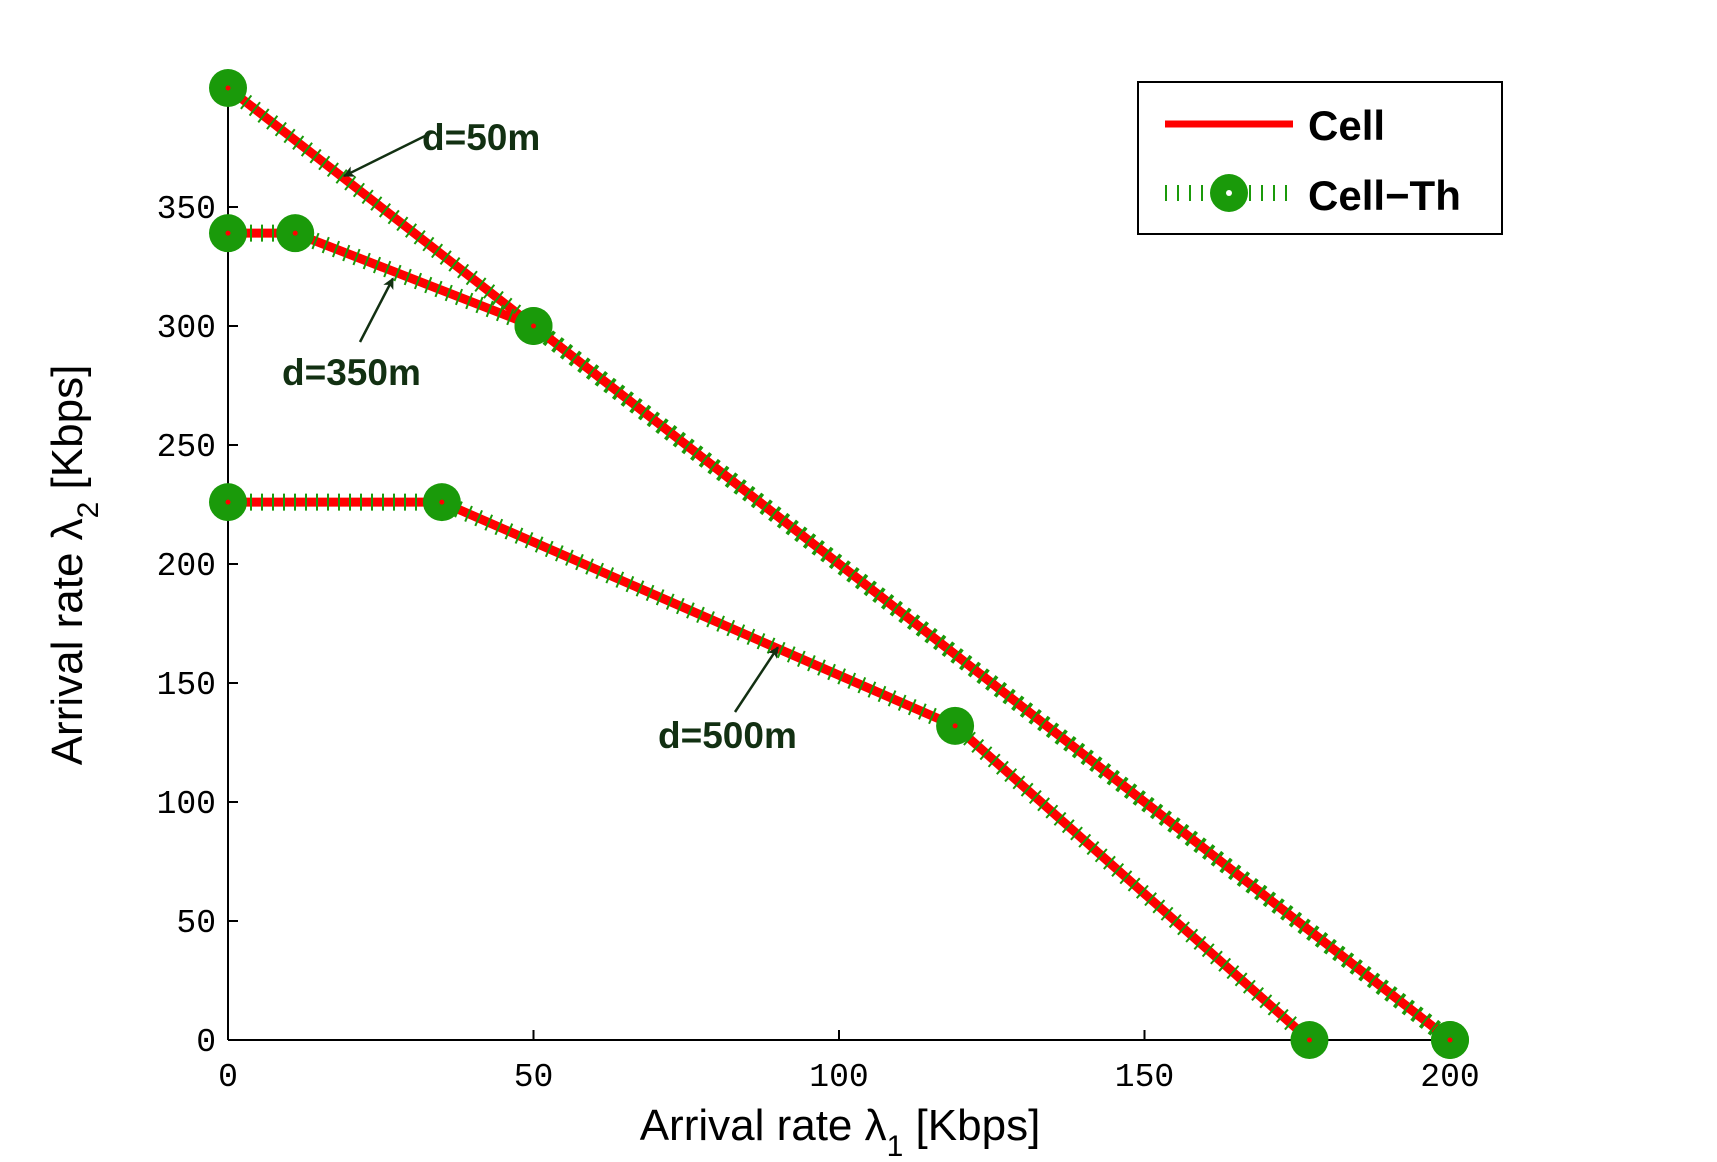  I want to click on y-tick-label: 350, so click(186, 209).